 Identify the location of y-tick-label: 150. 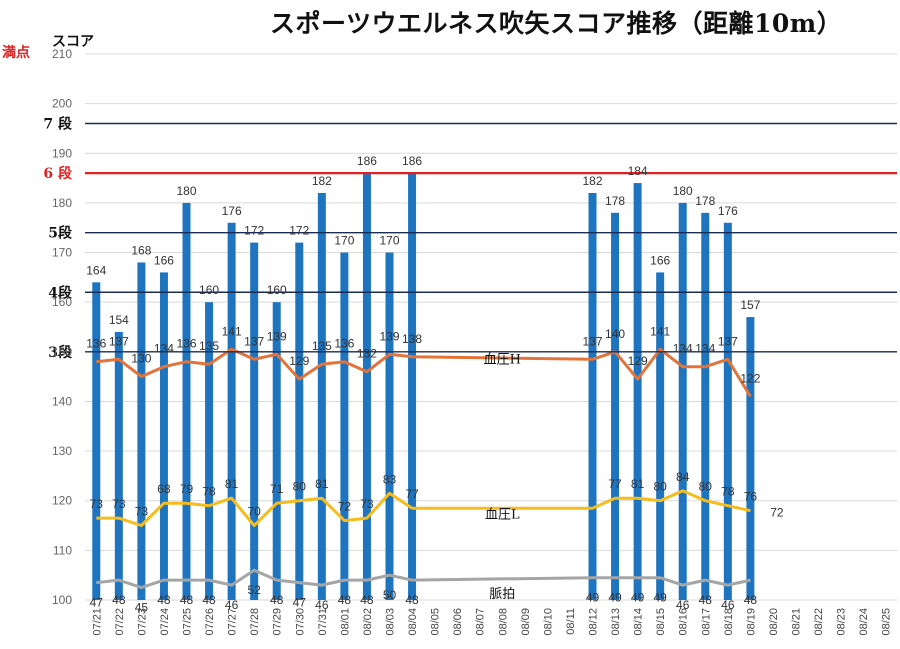
(62, 352).